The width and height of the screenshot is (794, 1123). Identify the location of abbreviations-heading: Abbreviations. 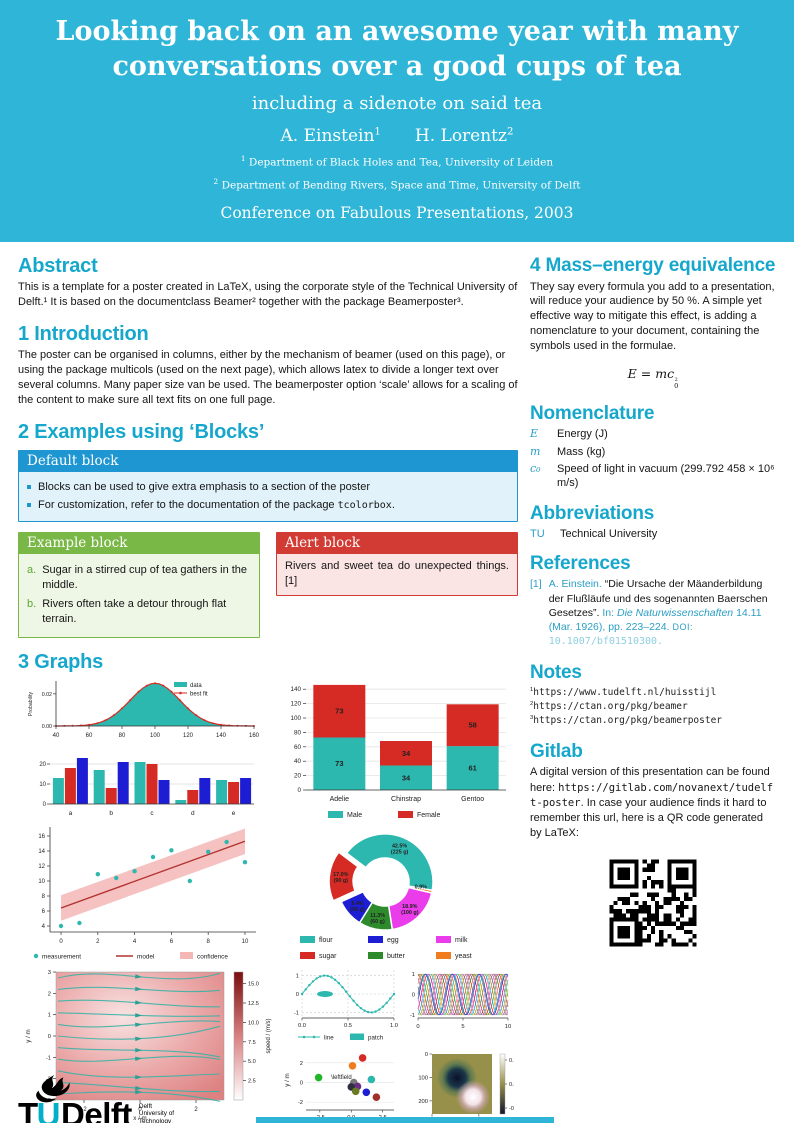
(592, 514).